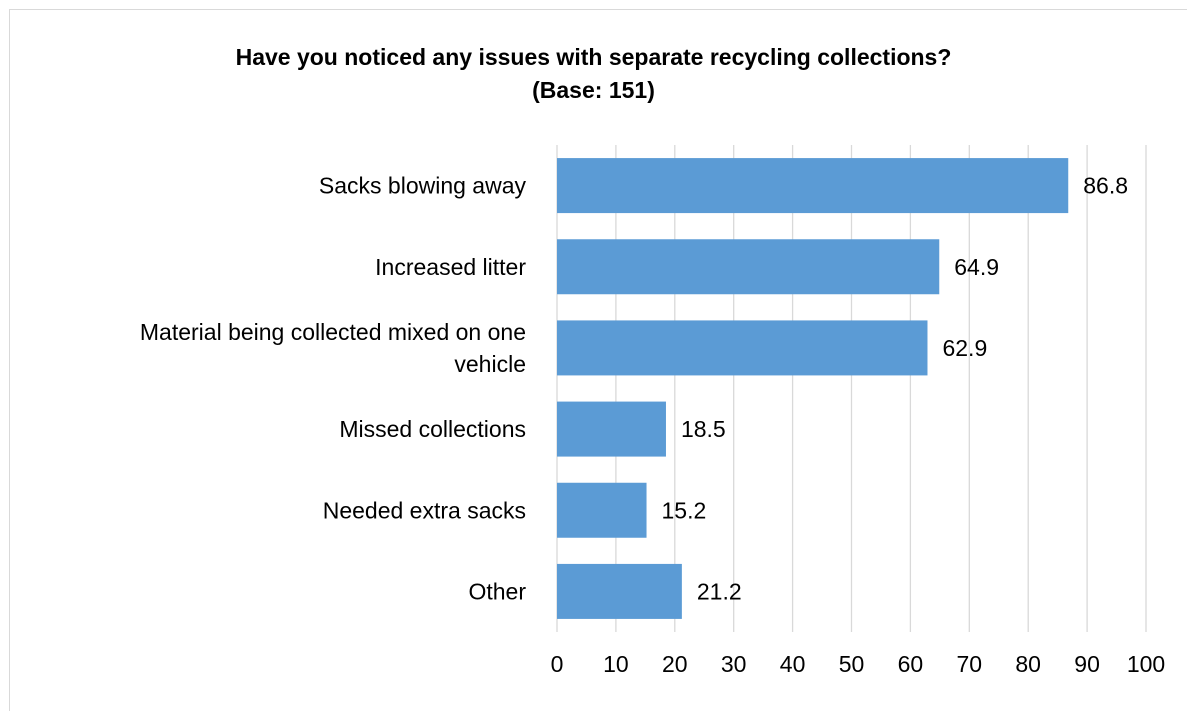  I want to click on category-label: Increased litter, so click(450, 267).